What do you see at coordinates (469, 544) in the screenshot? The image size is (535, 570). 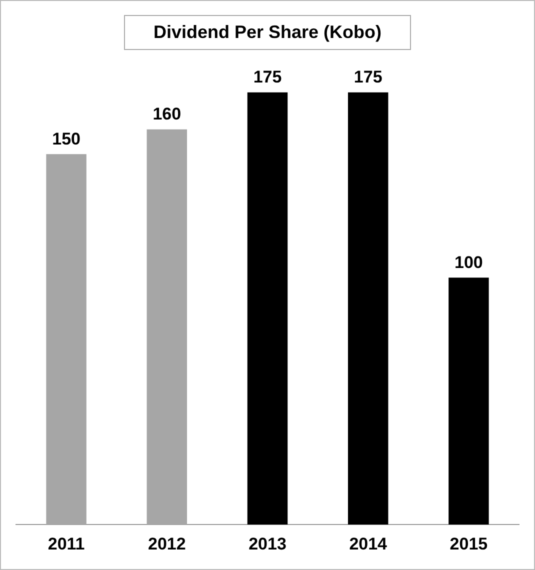 I see `x-tick-label: 2015` at bounding box center [469, 544].